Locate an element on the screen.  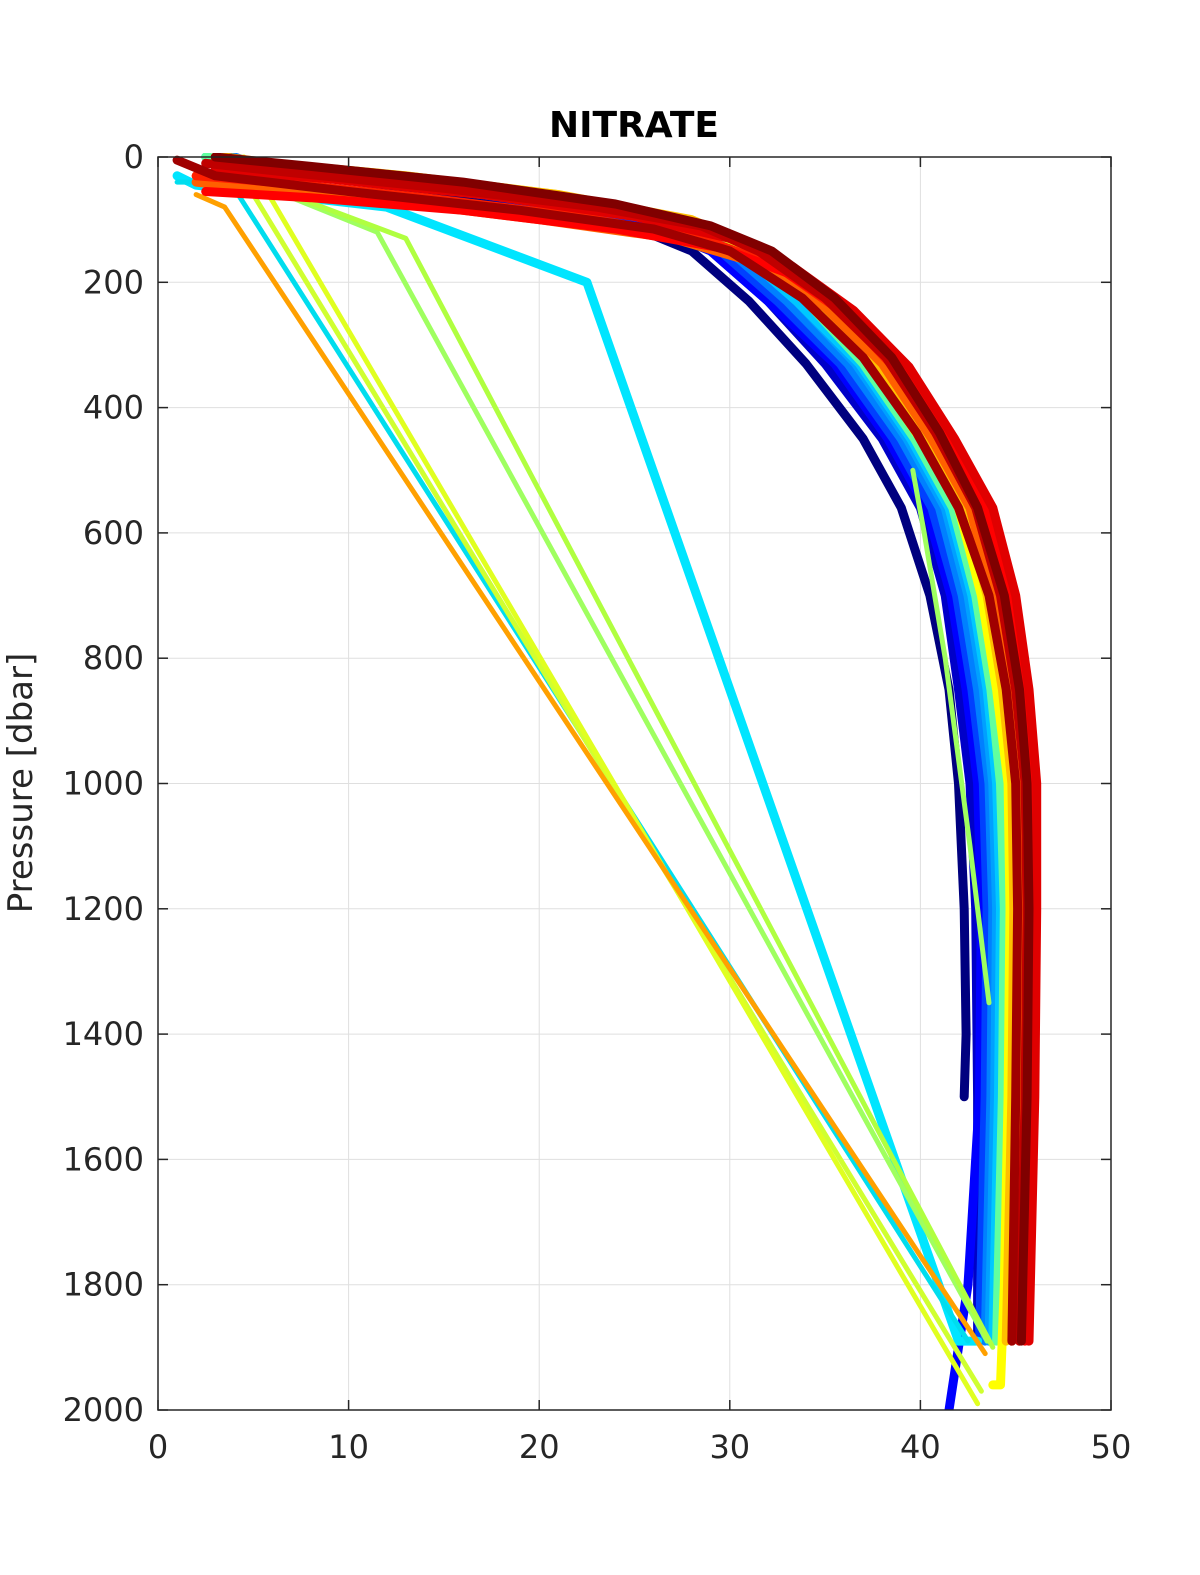
x-tick-label: 10 is located at coordinates (348, 1447).